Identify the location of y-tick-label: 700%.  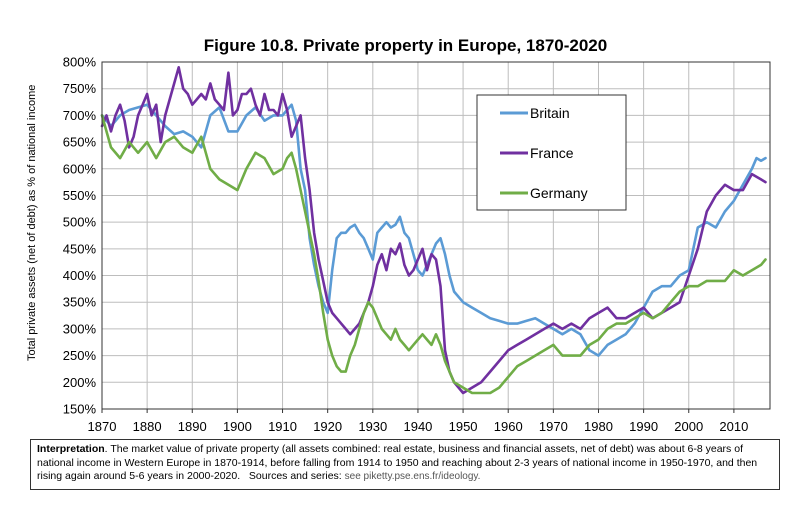
(80, 115).